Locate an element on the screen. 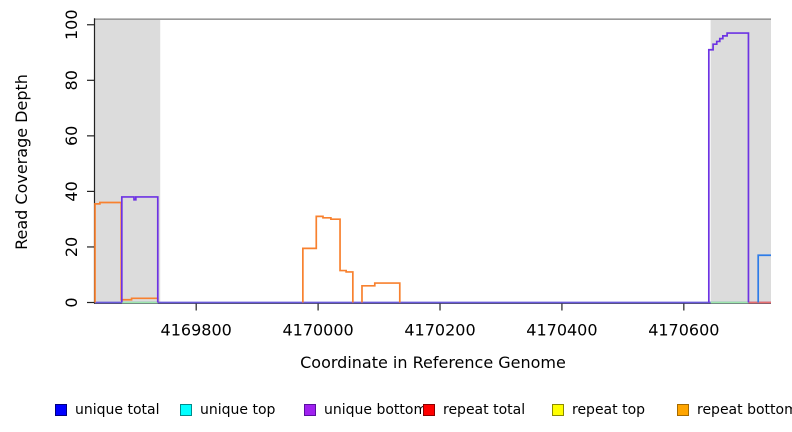 This screenshot has width=792, height=432. legend-label: repeat total is located at coordinates (484, 410).